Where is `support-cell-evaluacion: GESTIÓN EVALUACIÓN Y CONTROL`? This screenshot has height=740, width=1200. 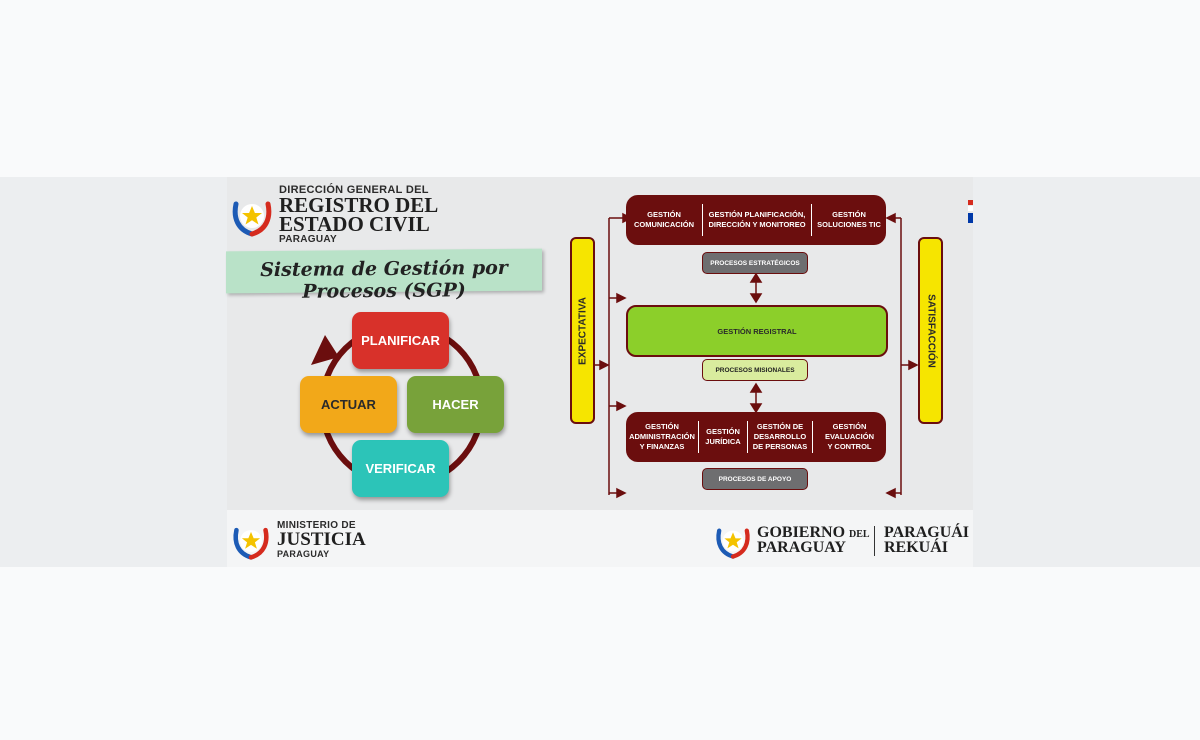 support-cell-evaluacion: GESTIÓN EVALUACIÓN Y CONTROL is located at coordinates (849, 436).